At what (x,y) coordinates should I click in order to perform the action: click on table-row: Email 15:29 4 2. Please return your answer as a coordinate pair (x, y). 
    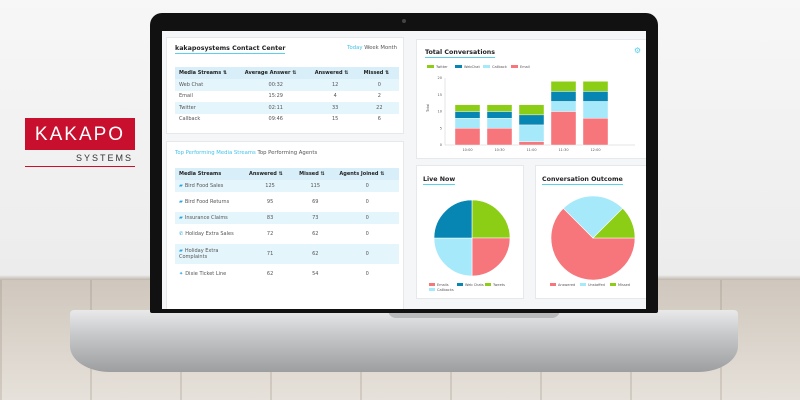
    Looking at the image, I should click on (287, 97).